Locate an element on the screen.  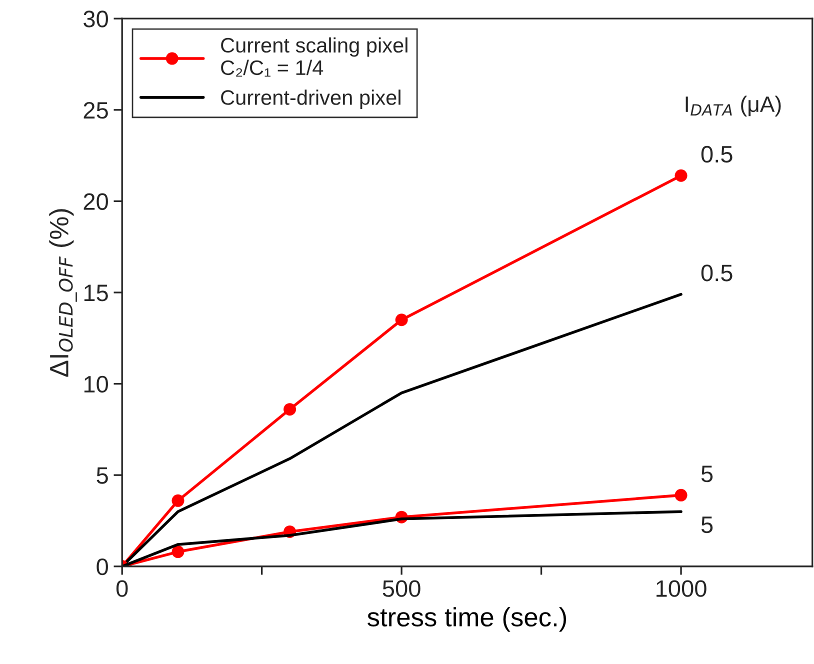
y-tick-label: 10 is located at coordinates (96, 384).